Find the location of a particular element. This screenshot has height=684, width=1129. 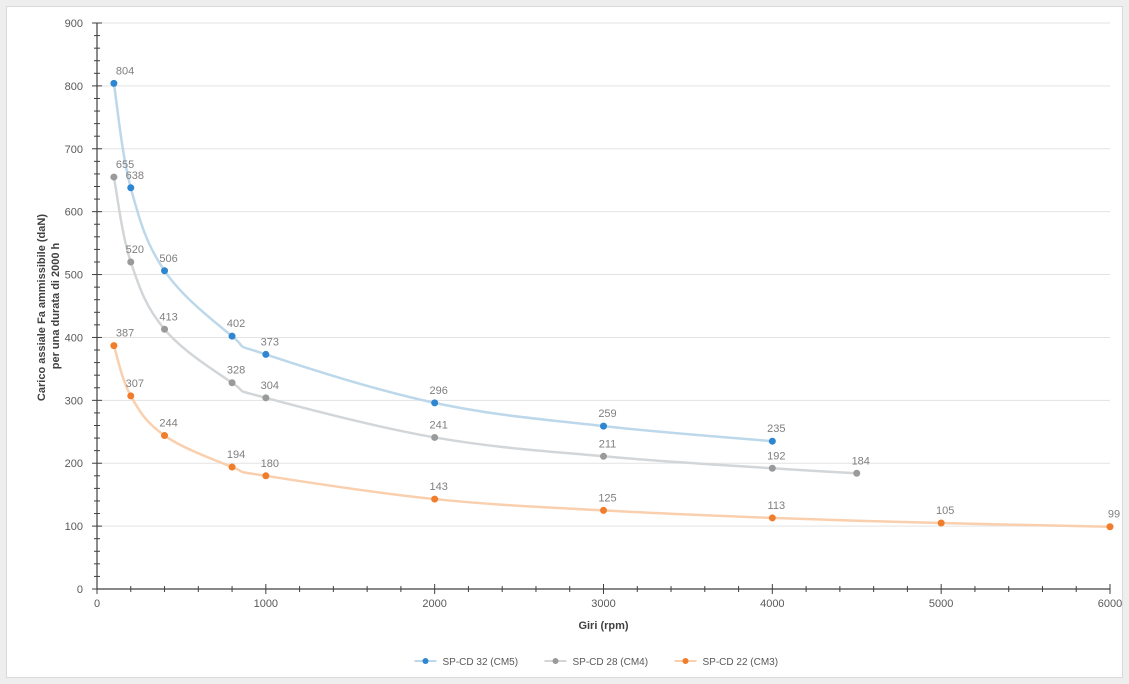

data-label-s2-4: 180 is located at coordinates (270, 464).